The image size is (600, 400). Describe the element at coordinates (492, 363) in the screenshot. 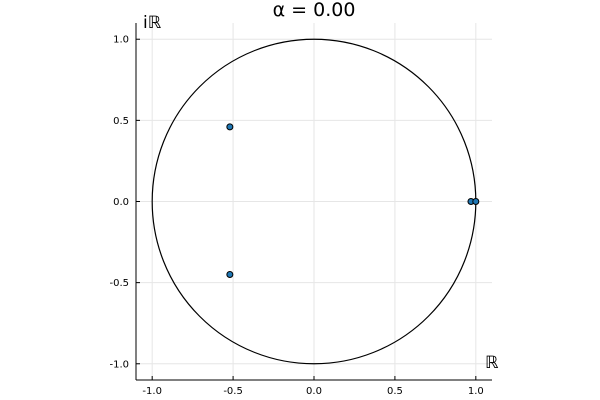

I see `x-axis-label: ℝ` at that location.